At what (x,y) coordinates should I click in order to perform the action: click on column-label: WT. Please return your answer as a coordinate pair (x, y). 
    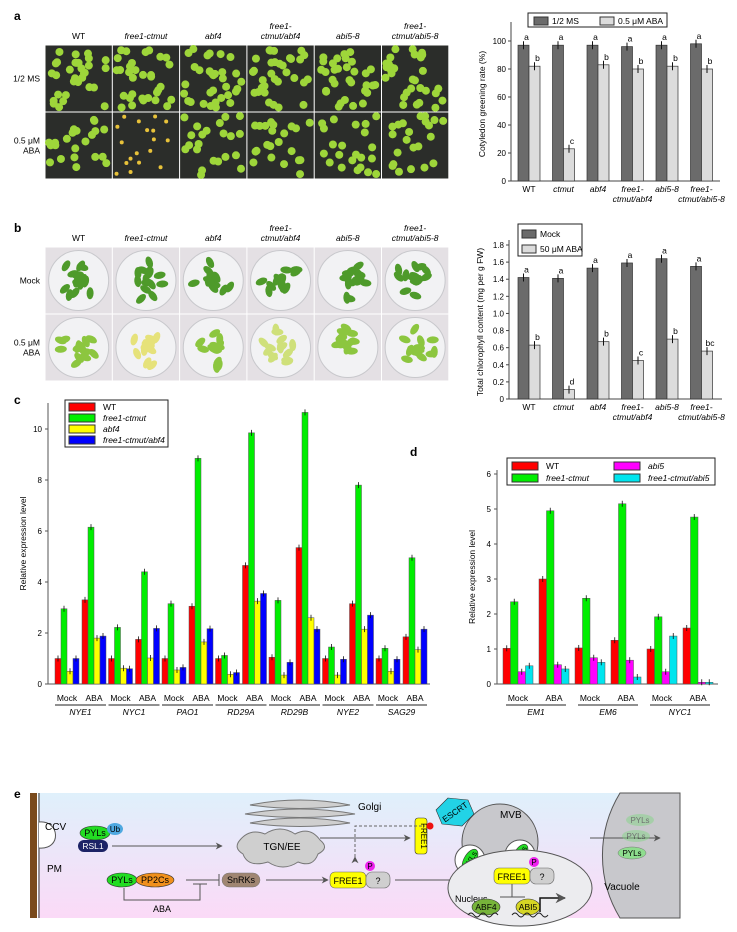
    Looking at the image, I should click on (78, 238).